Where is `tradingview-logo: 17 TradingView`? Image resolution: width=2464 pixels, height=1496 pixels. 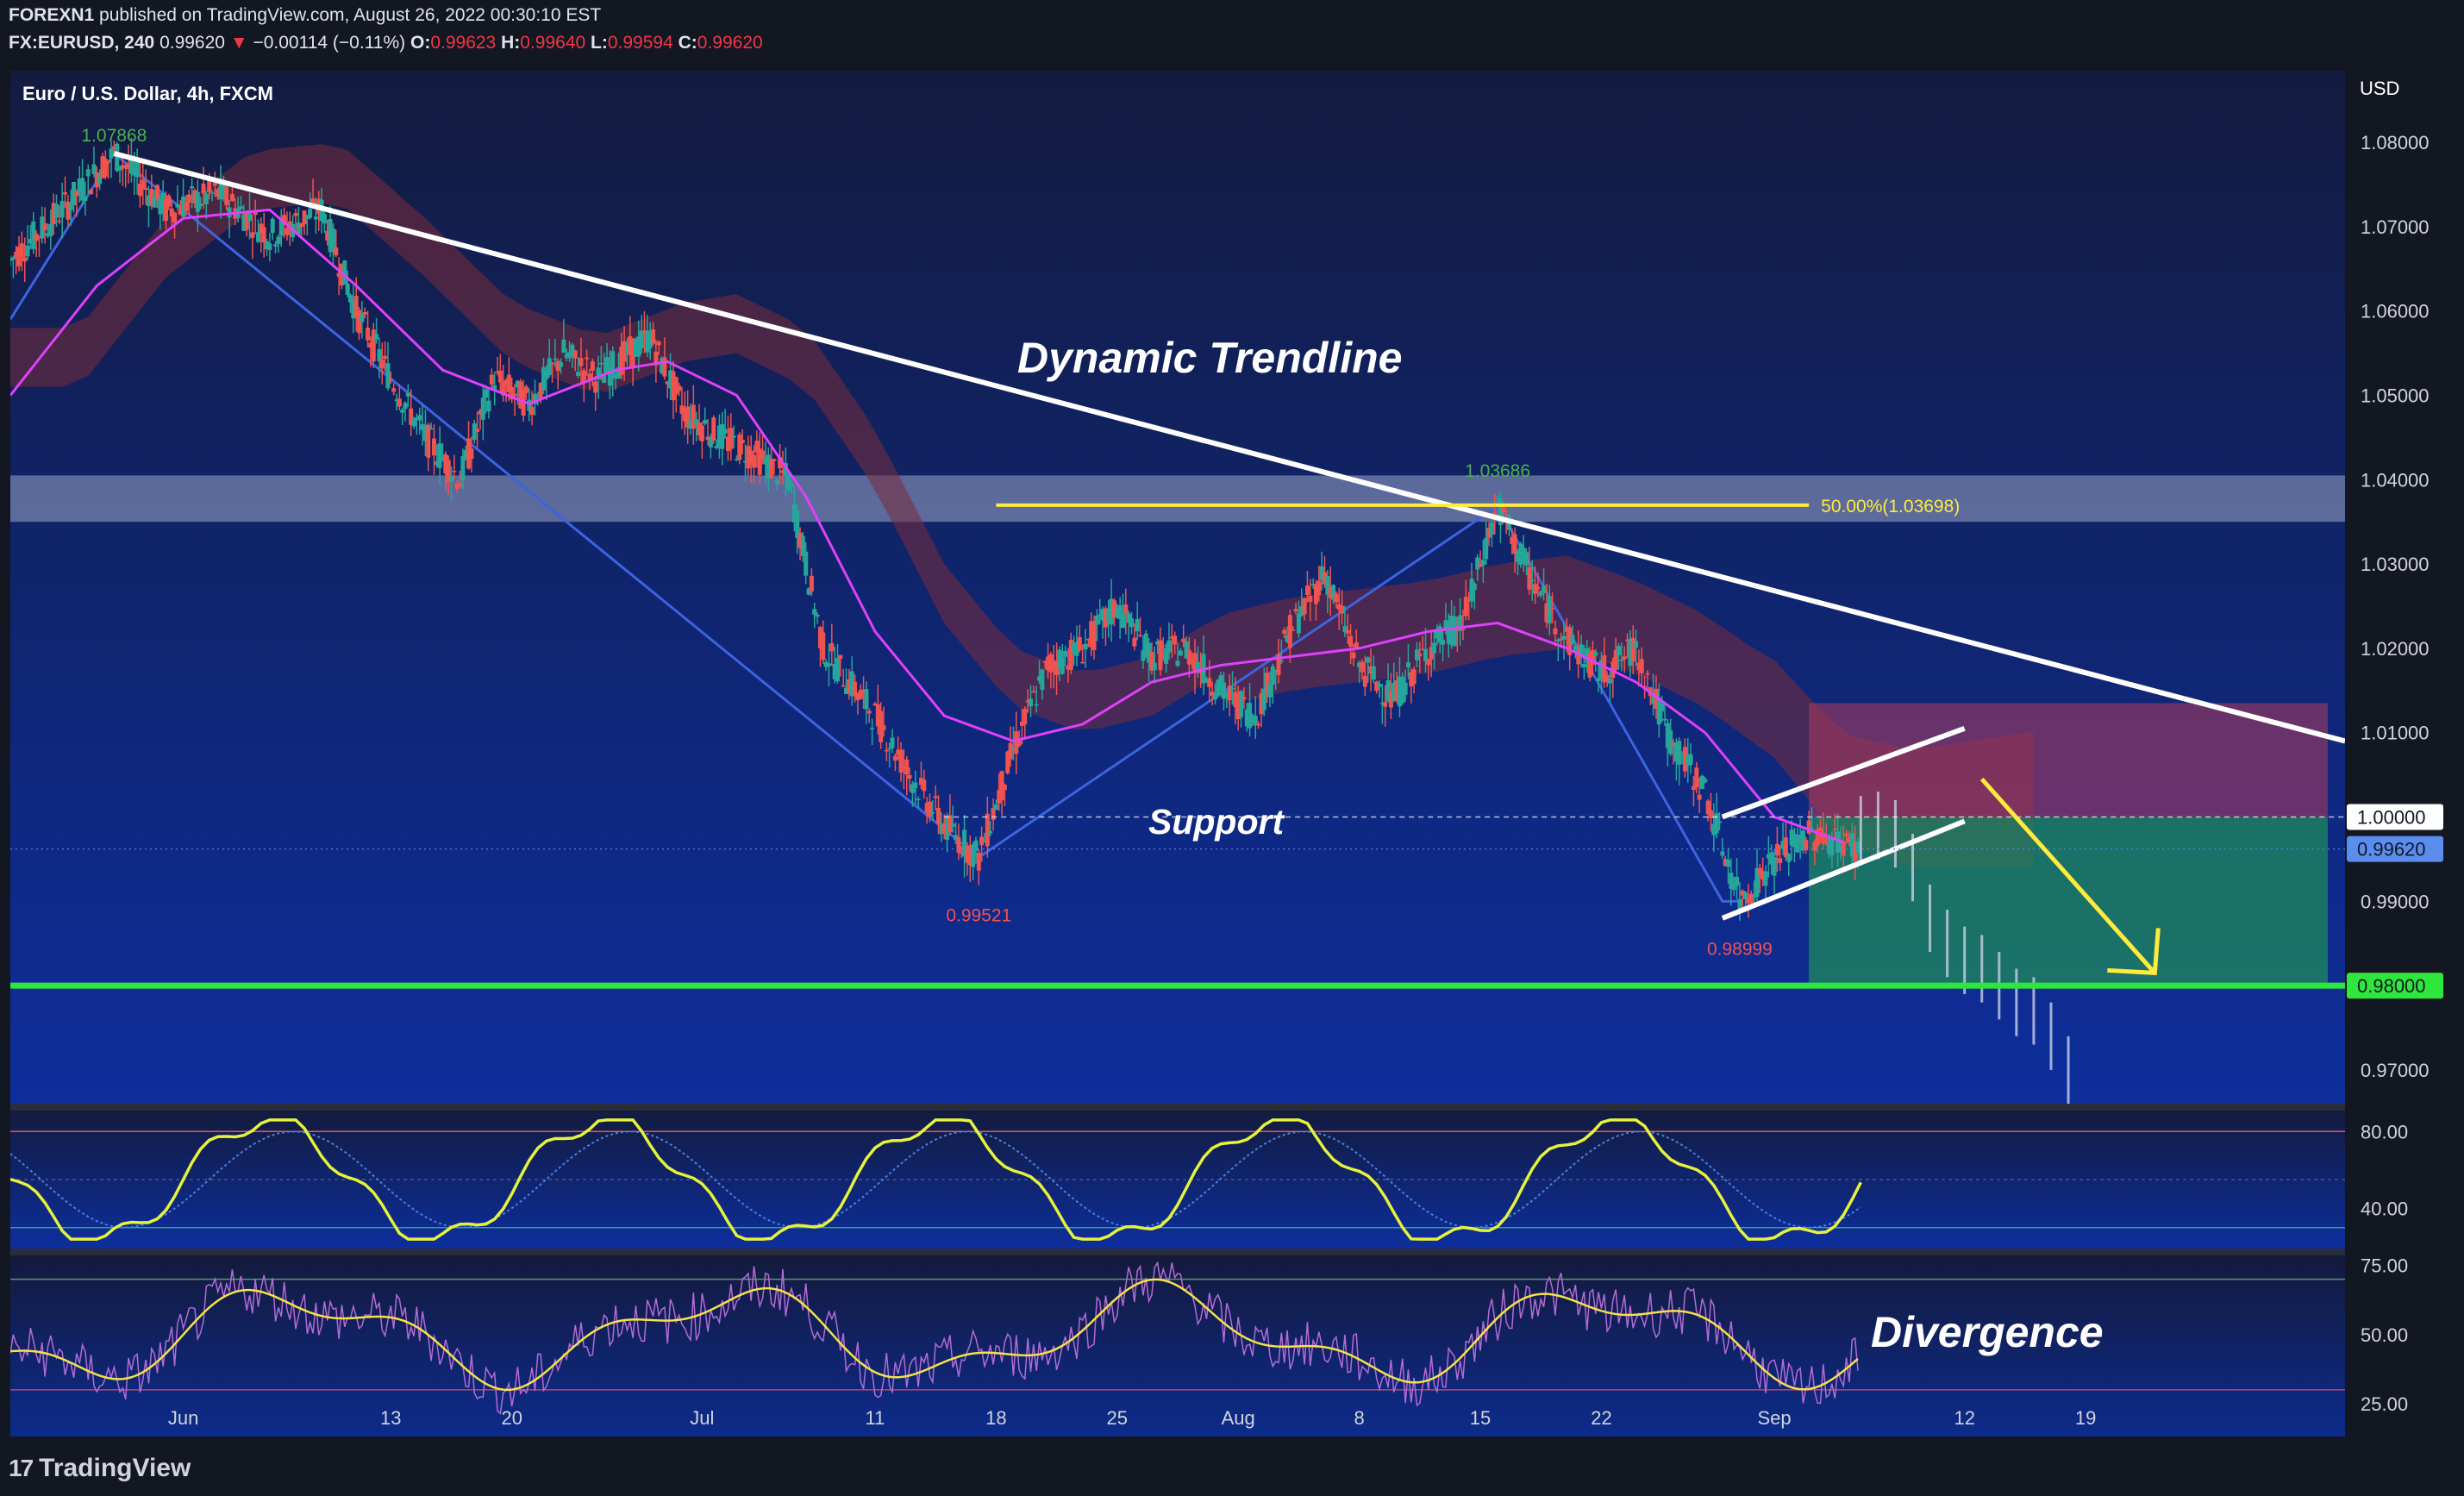
tradingview-logo: 17 TradingView is located at coordinates (100, 1468).